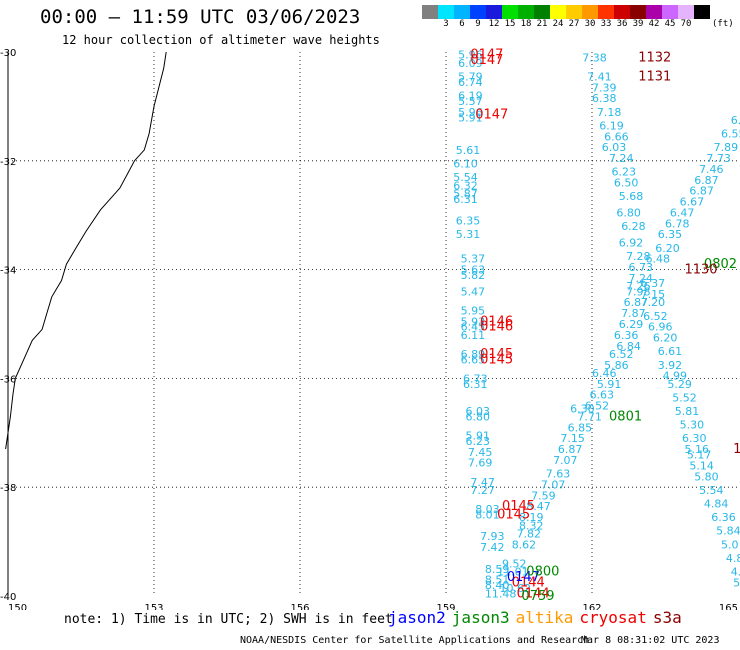 The height and width of the screenshot is (650, 740). I want to click on wave-height-value: 7.71, so click(589, 416).